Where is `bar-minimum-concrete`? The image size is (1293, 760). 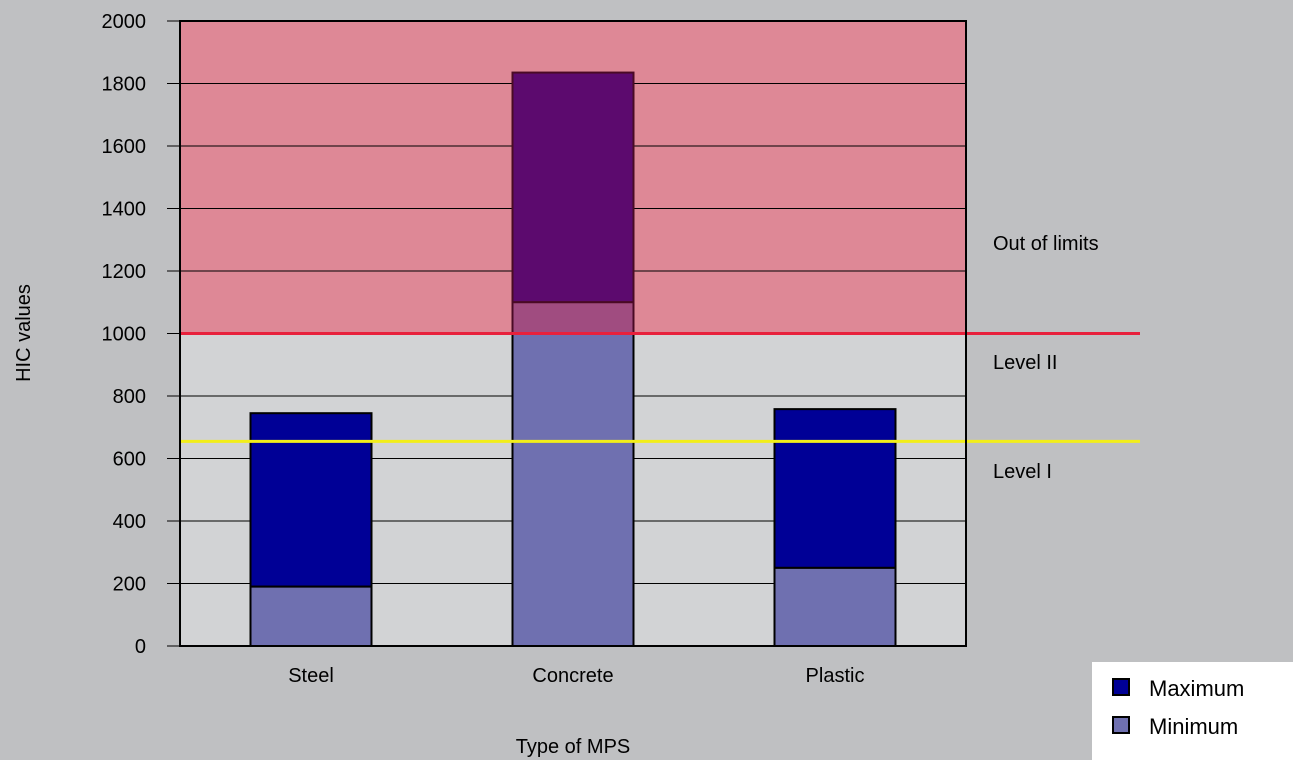 bar-minimum-concrete is located at coordinates (573, 489).